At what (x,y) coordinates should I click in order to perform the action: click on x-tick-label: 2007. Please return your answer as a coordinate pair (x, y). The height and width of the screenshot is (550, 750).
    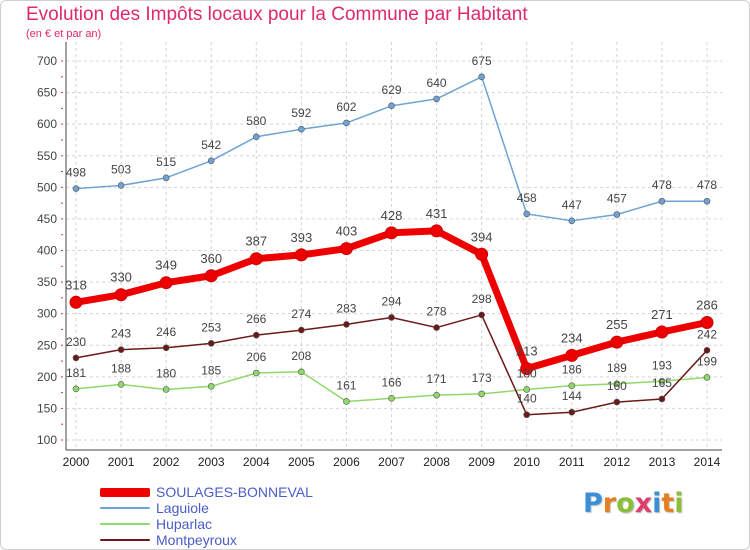
    Looking at the image, I should click on (391, 462).